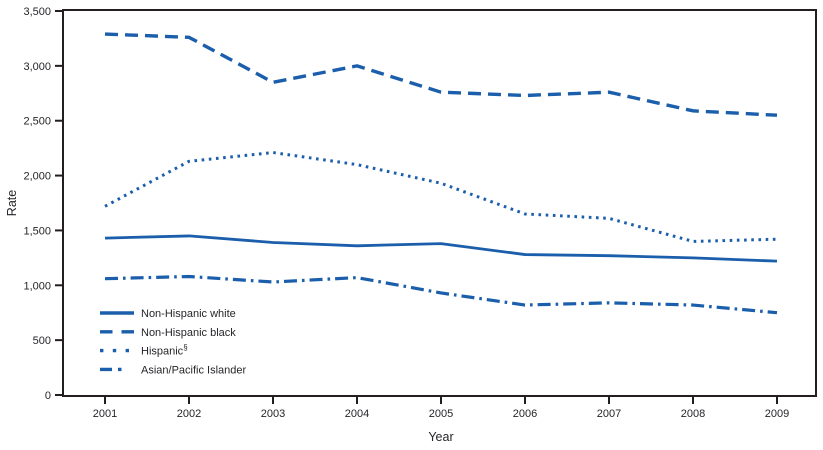 Image resolution: width=823 pixels, height=450 pixels. Describe the element at coordinates (525, 414) in the screenshot. I see `x-axis-tick-label: 2006` at that location.